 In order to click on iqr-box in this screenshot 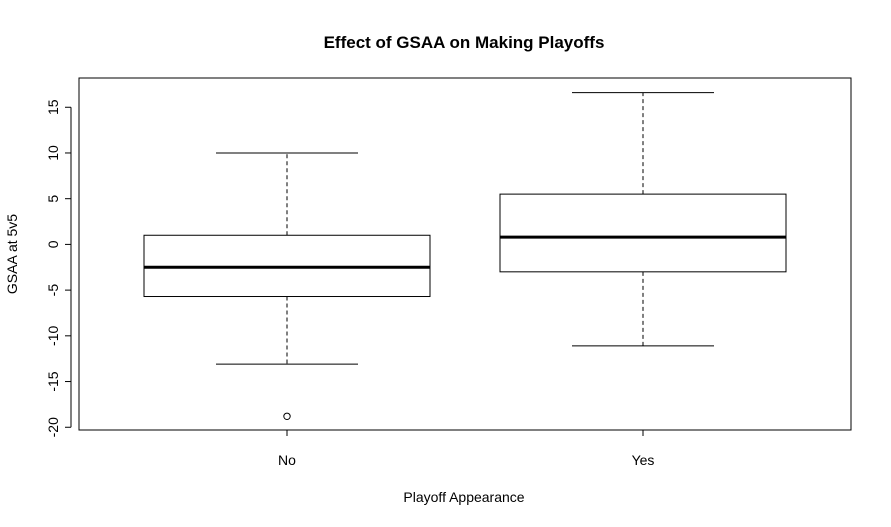, I will do `click(643, 233)`.